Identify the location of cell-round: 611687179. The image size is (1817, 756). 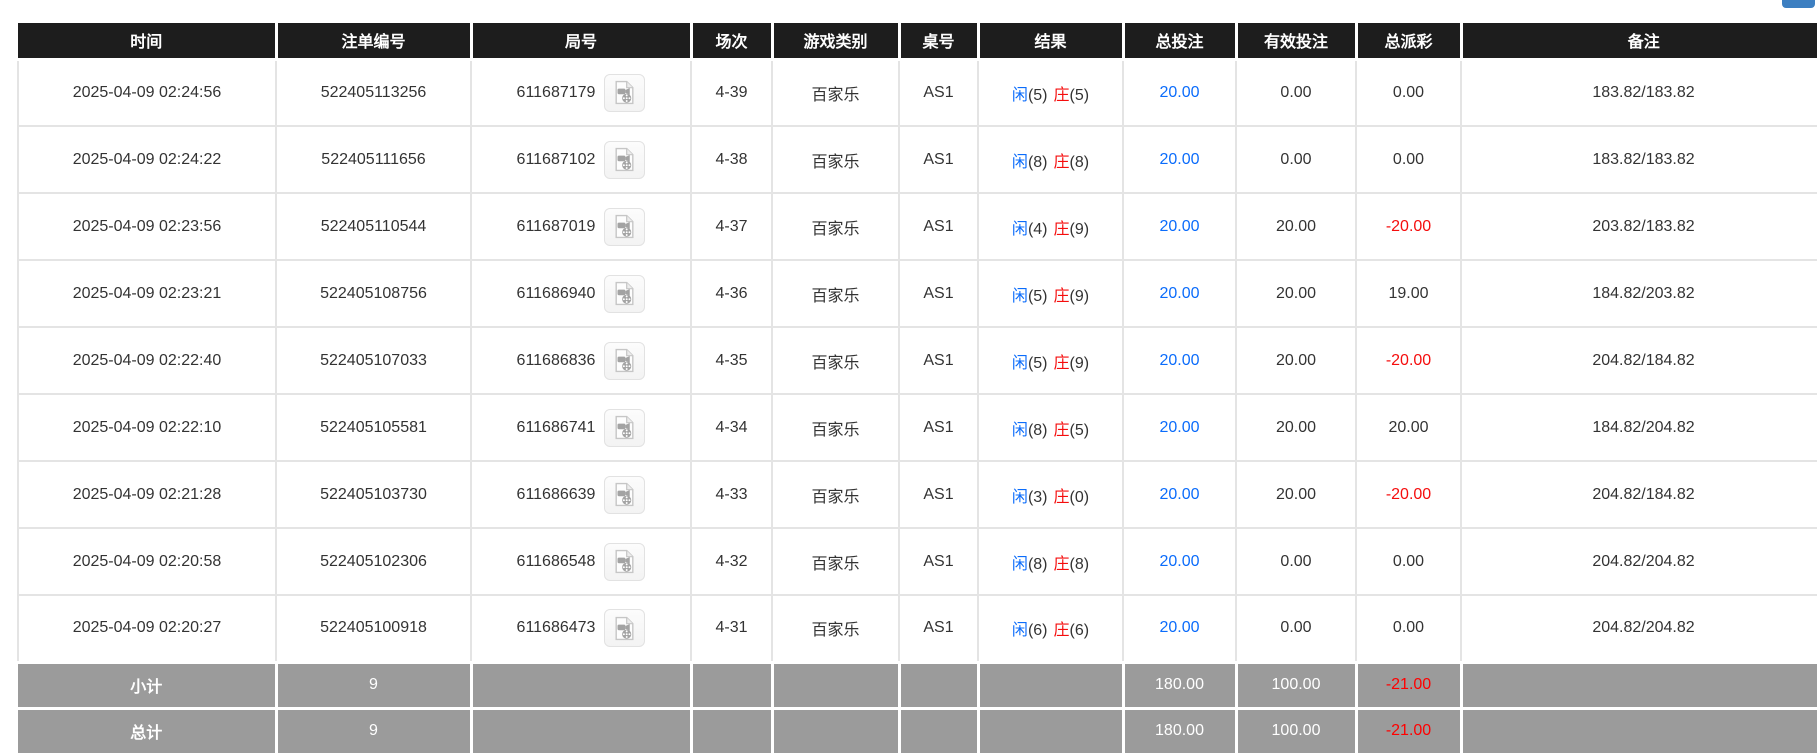
(581, 93).